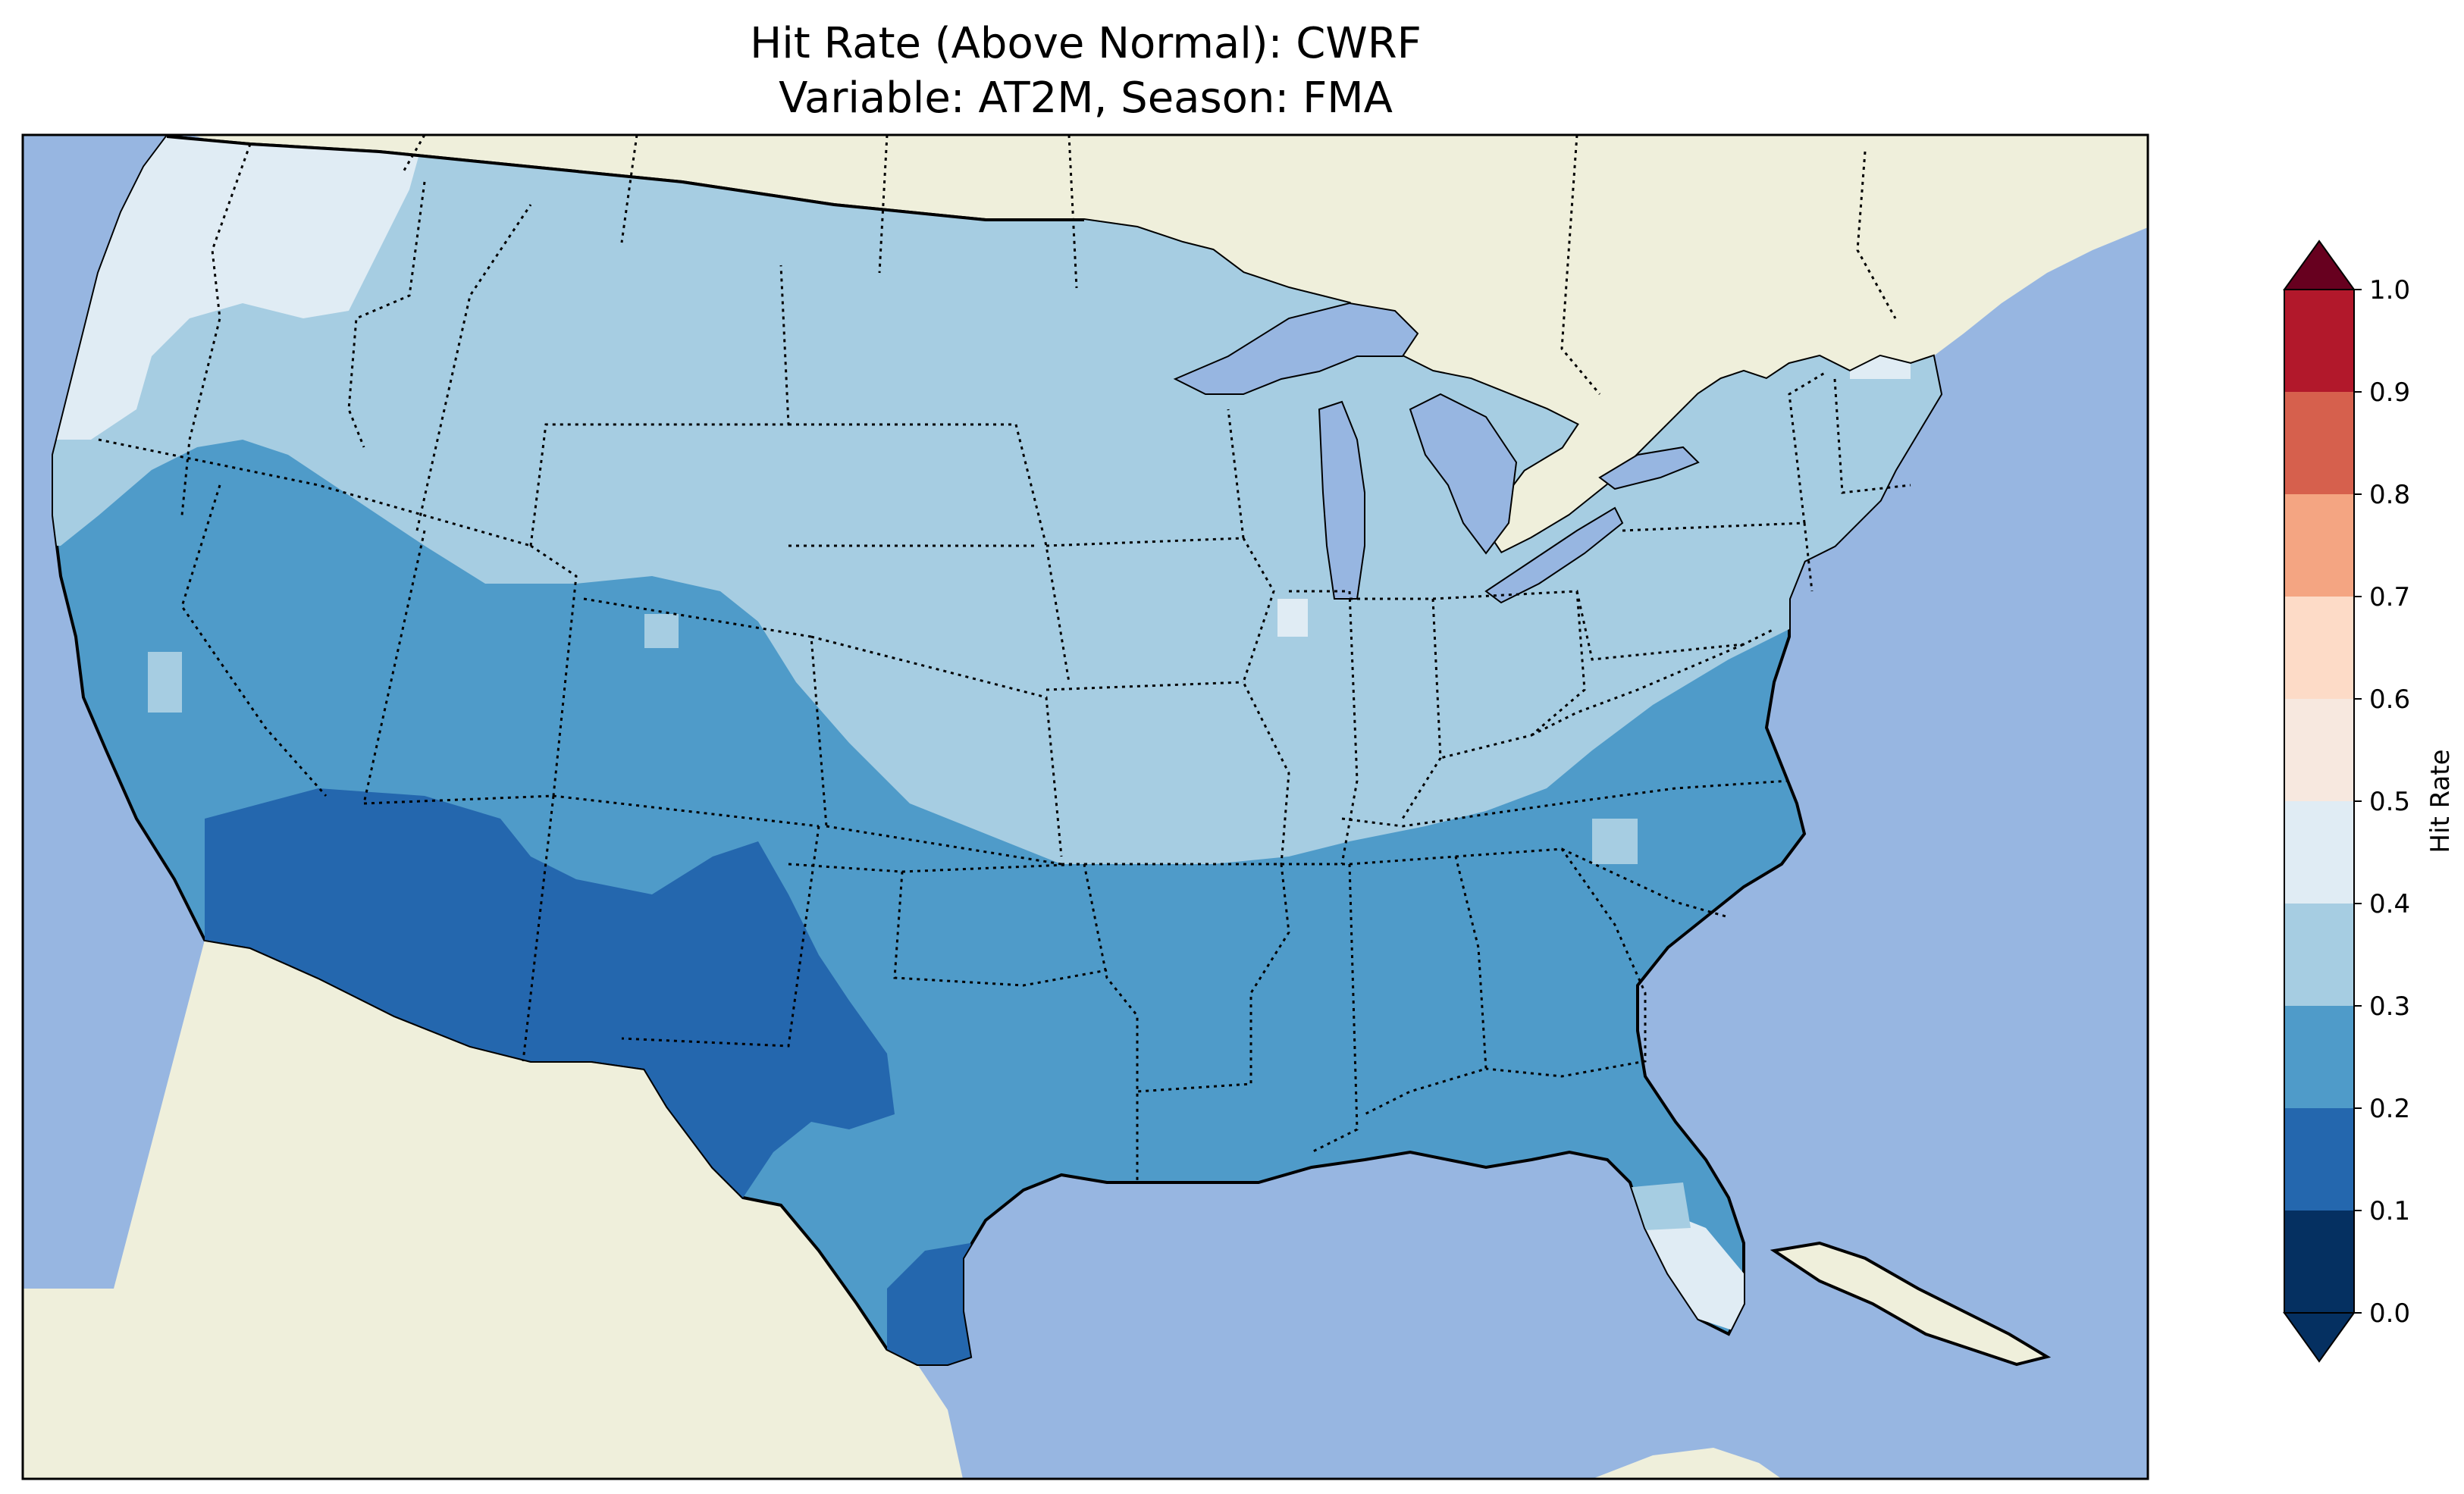 This screenshot has width=2464, height=1494. What do you see at coordinates (2319, 955) in the screenshot?
I see `colorbar-bin-0.3` at bounding box center [2319, 955].